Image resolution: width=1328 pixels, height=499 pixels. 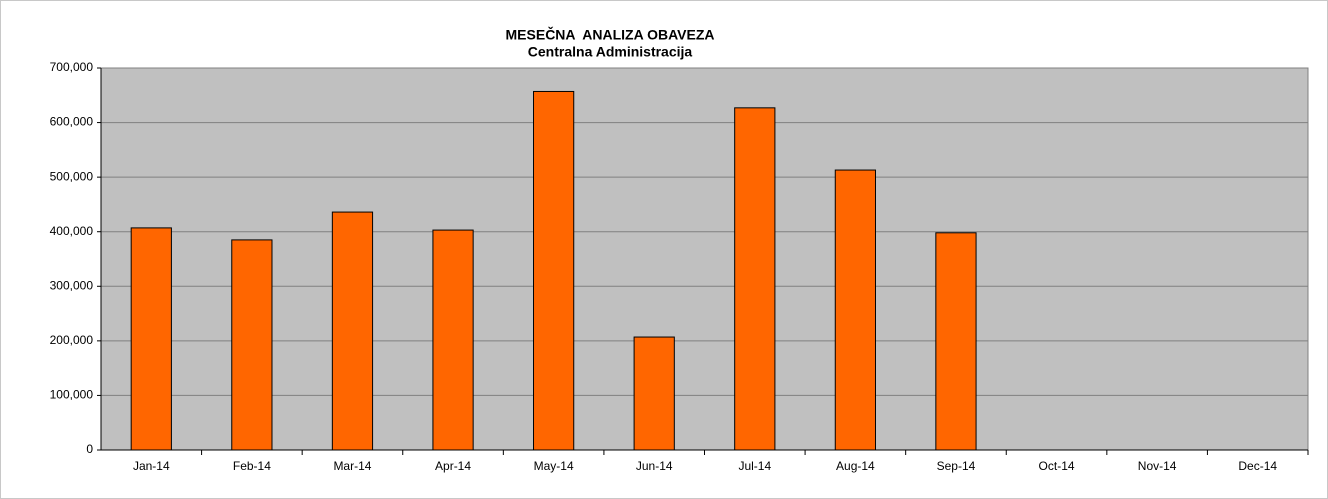 What do you see at coordinates (610, 52) in the screenshot?
I see `chart-subtitle: Centralna Administracija` at bounding box center [610, 52].